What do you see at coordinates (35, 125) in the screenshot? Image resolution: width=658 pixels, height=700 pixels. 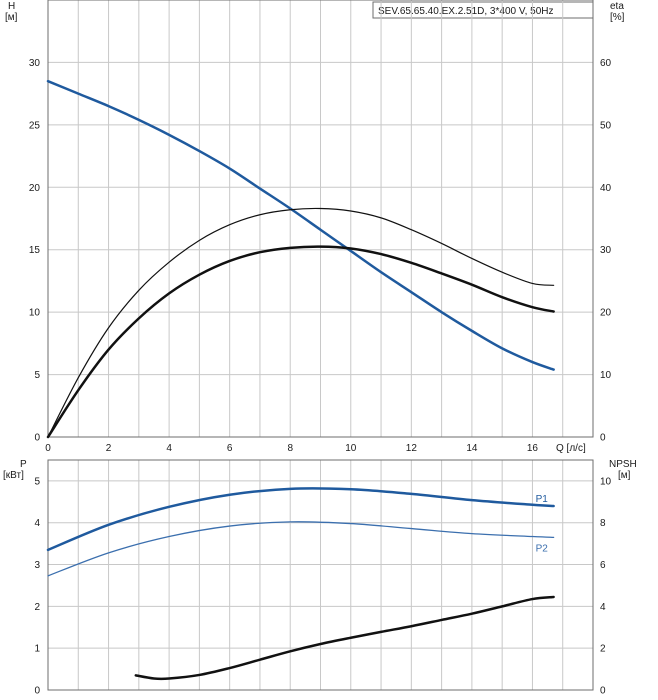 I see `y-left-tick-label: 25` at bounding box center [35, 125].